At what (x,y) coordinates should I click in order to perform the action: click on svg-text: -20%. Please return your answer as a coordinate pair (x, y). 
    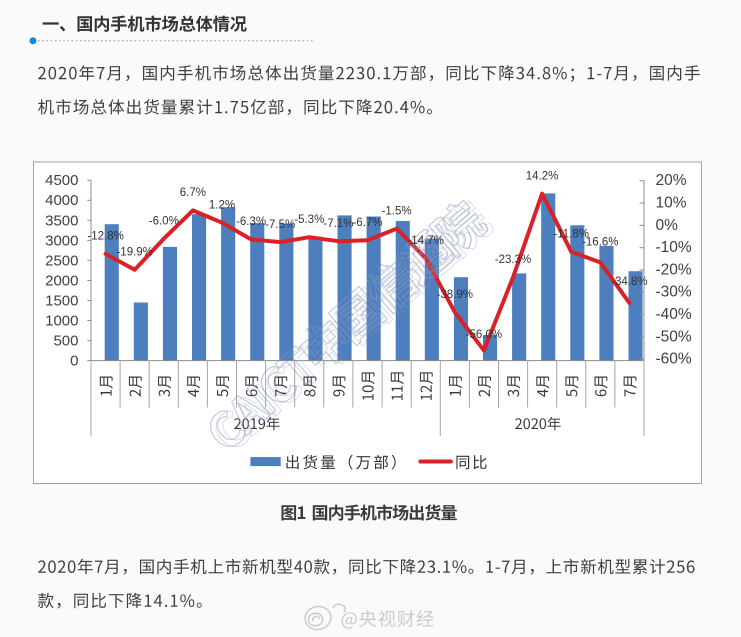
    Looking at the image, I should click on (674, 269).